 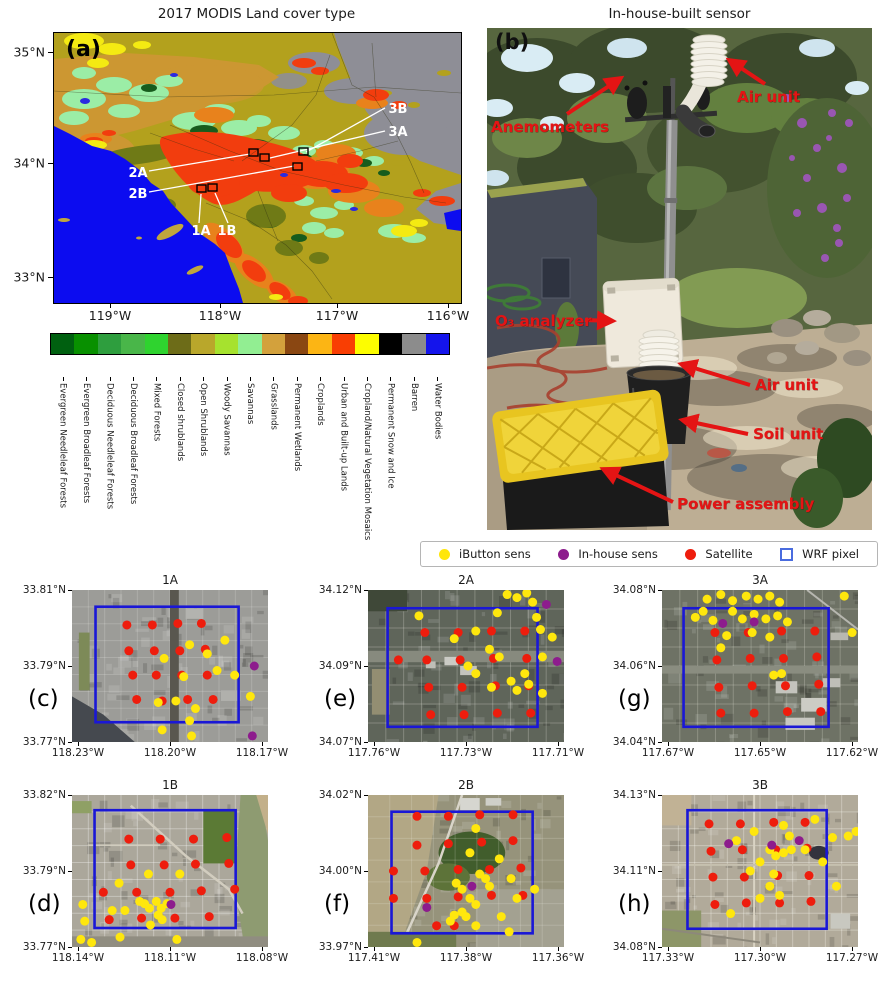 I want to click on x-tick-label: 117.33°W, so click(x=668, y=958).